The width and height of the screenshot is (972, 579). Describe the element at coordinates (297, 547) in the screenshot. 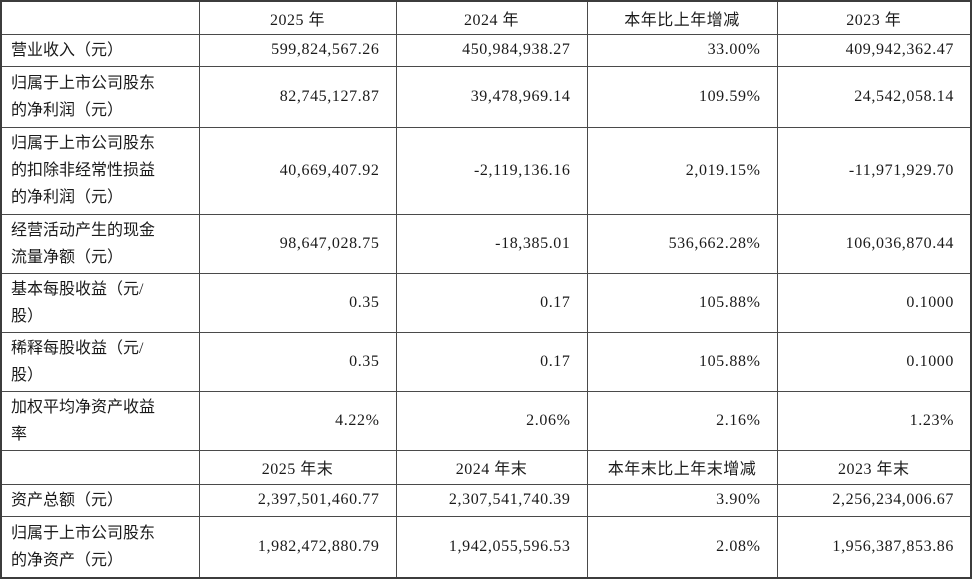

I see `value-cell: 1,982,472,880.79` at that location.